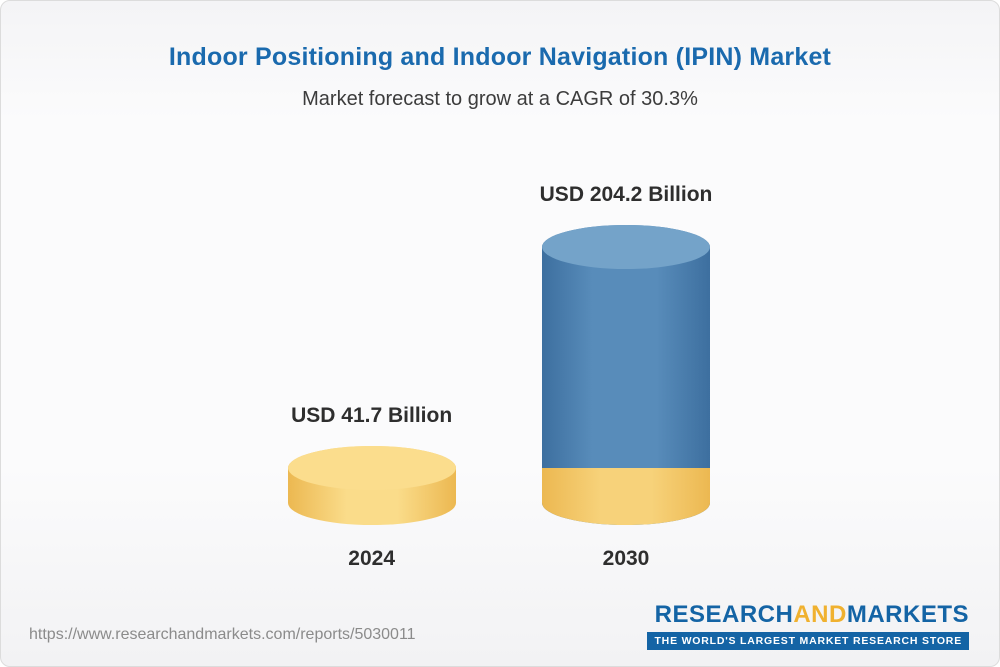  I want to click on bar-2030, so click(626, 375).